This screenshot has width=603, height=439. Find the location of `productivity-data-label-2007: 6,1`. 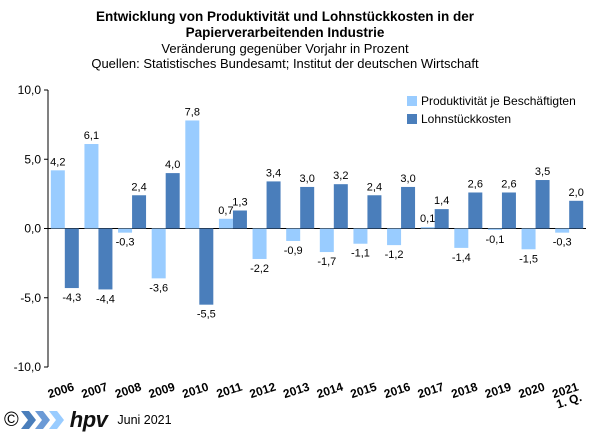

productivity-data-label-2007: 6,1 is located at coordinates (91, 136).